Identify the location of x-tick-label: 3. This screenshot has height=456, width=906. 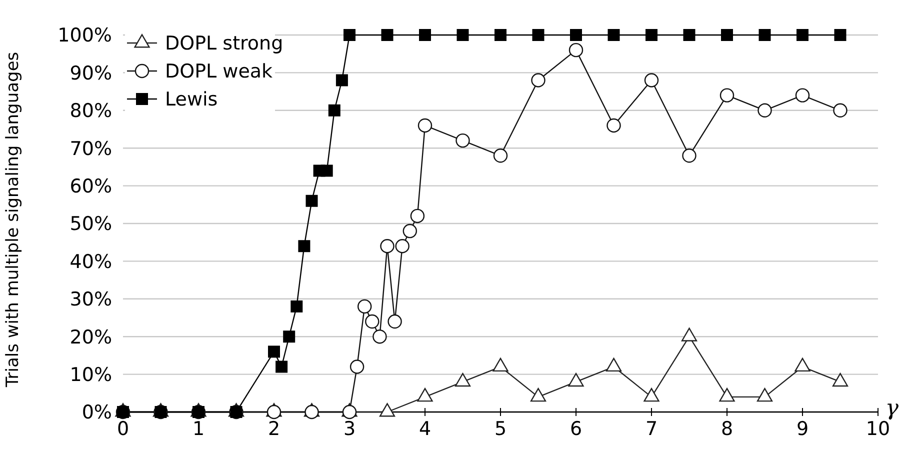
(349, 429).